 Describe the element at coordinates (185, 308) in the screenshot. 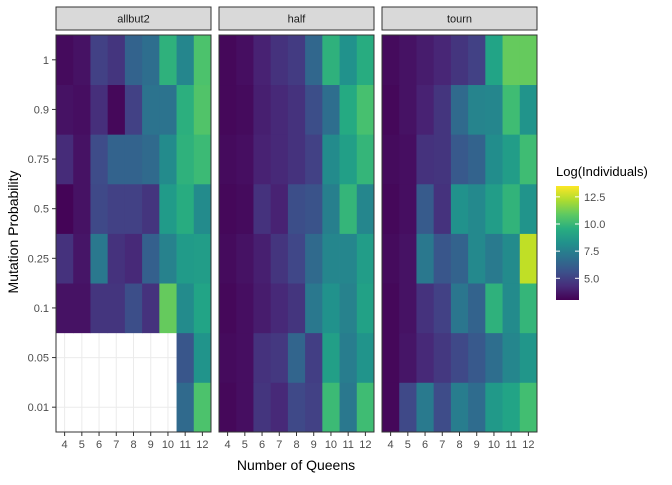

I see `heat-cell-allbut2-q11-p0.1` at that location.